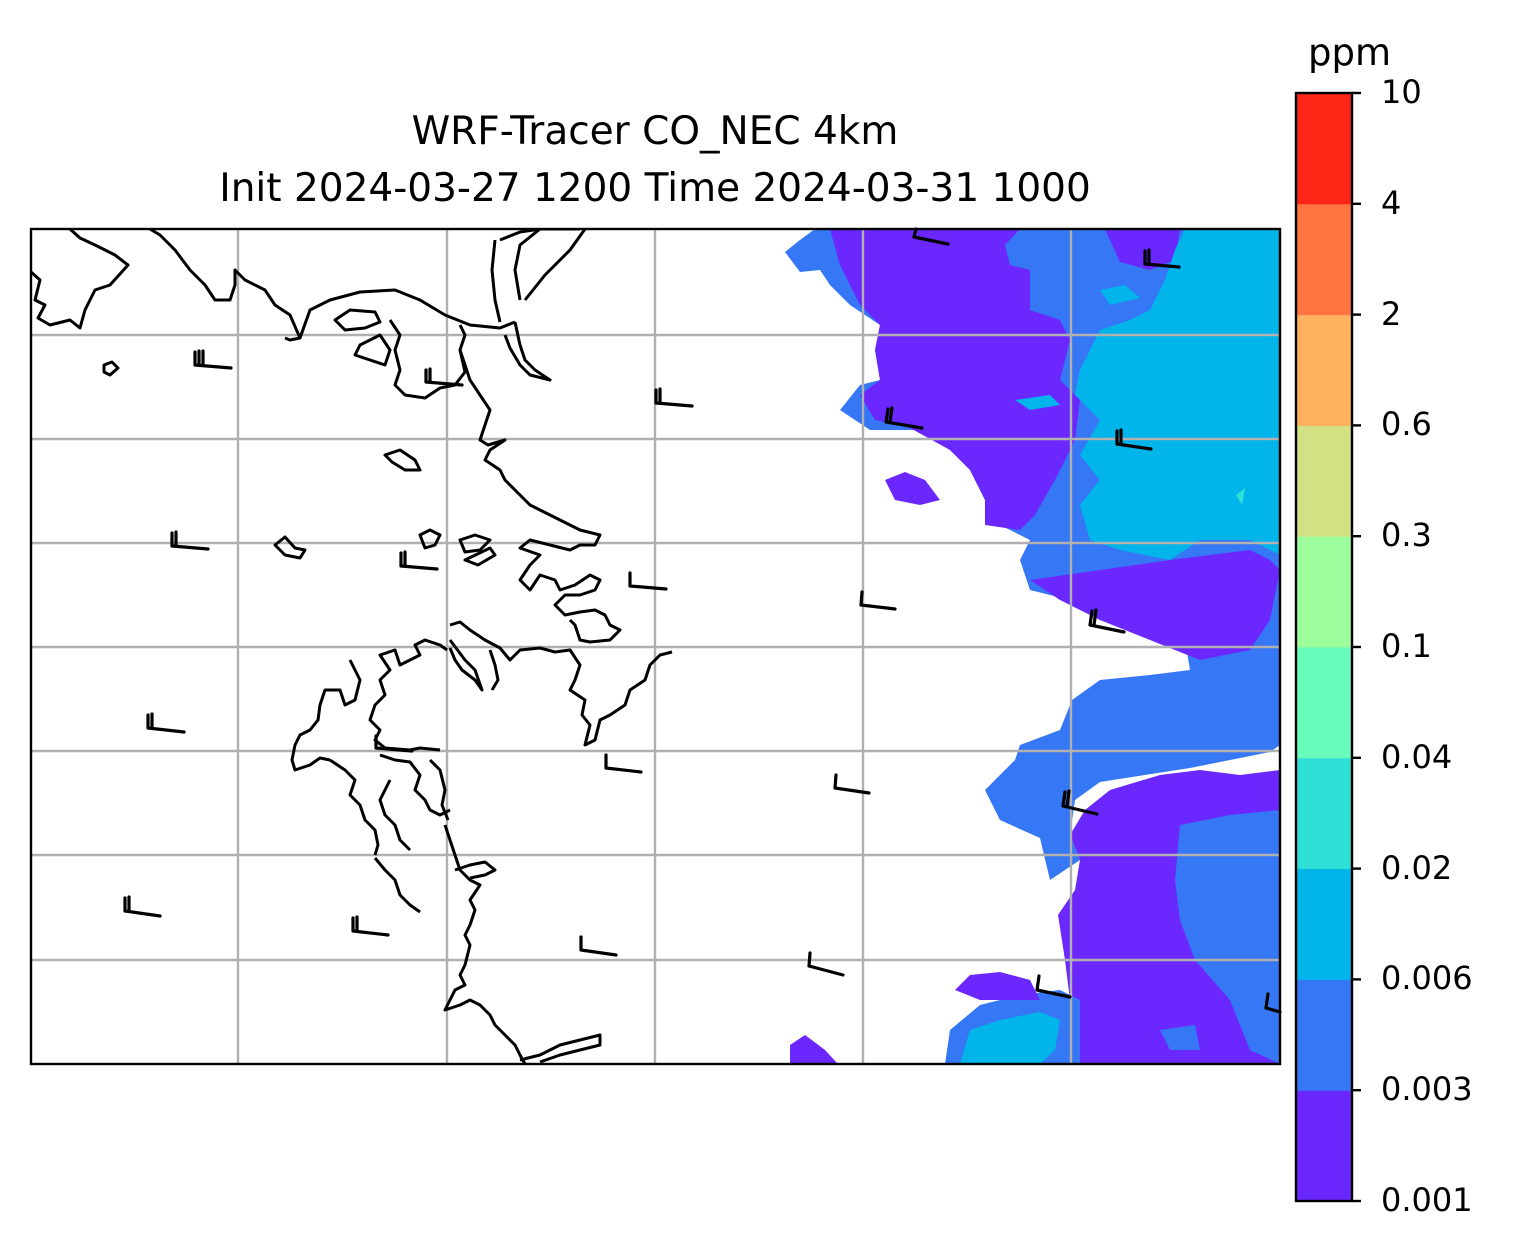 The height and width of the screenshot is (1256, 1528). What do you see at coordinates (1120, 295) in the screenshot?
I see `plume-cyan-small` at bounding box center [1120, 295].